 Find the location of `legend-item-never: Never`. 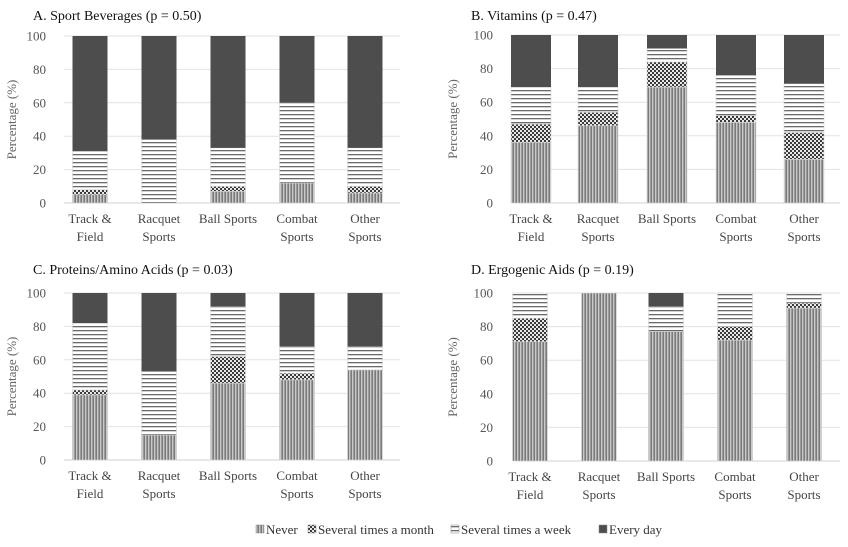

legend-item-never: Never is located at coordinates (276, 529).